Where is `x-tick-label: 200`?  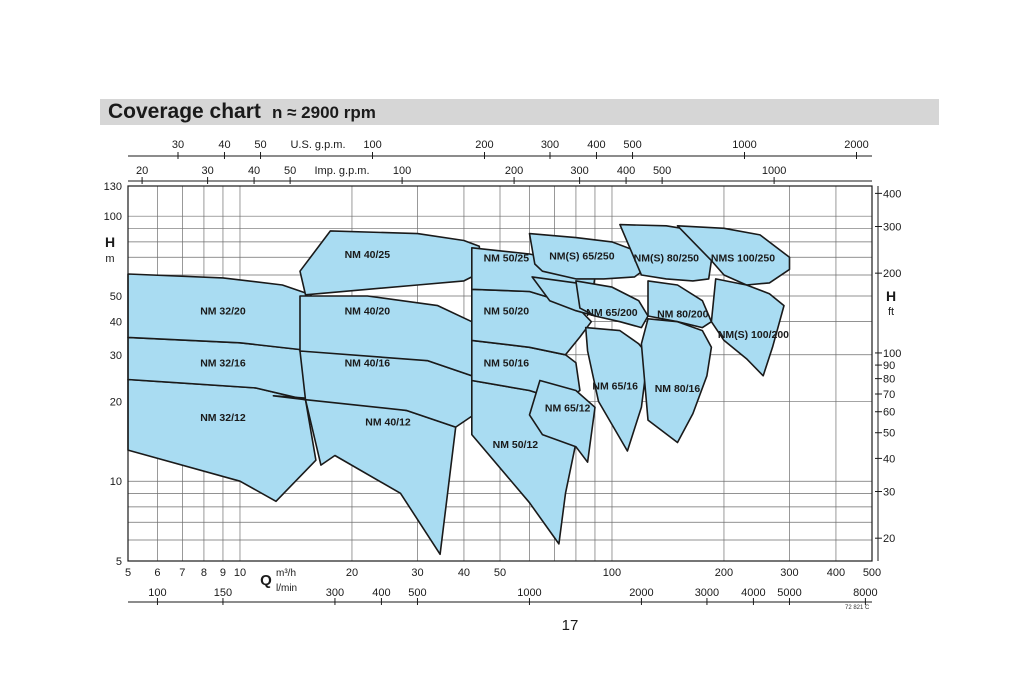
x-tick-label: 200 is located at coordinates (724, 573).